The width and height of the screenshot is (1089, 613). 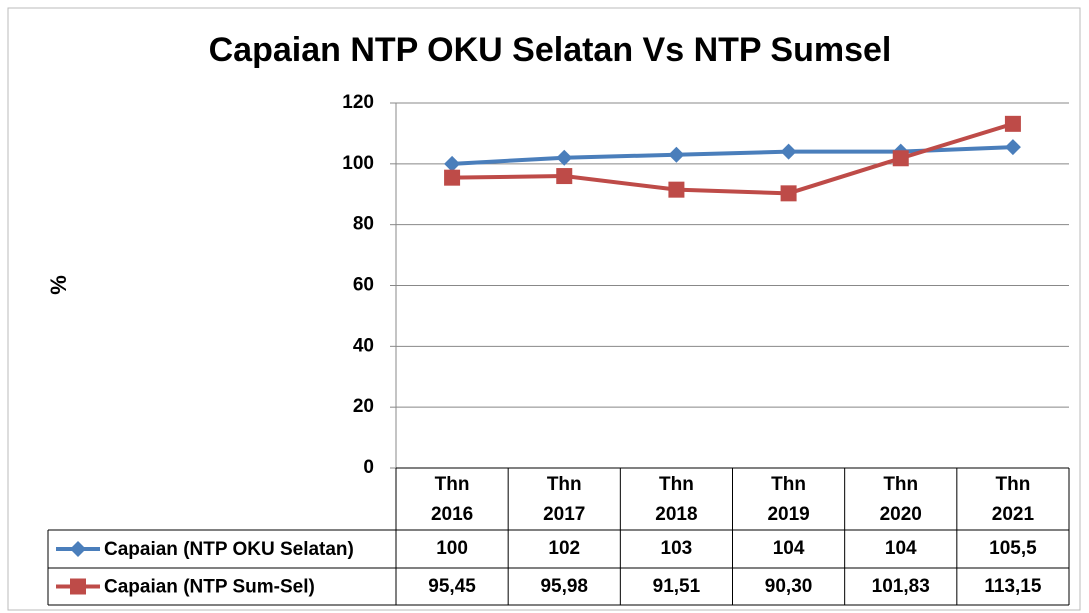 I want to click on y-tick-label: 20, so click(x=363, y=406).